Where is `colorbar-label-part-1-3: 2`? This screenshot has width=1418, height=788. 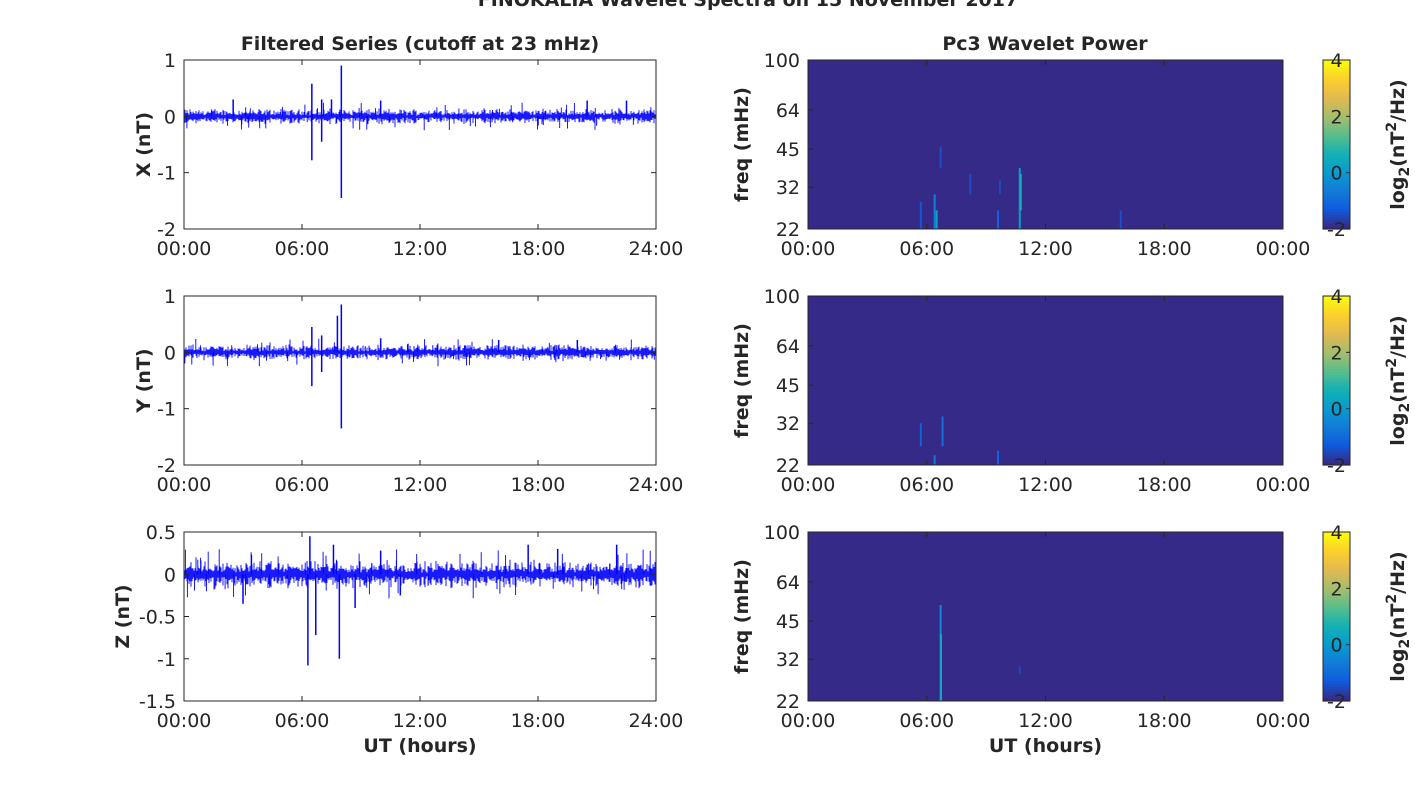
colorbar-label-part-1-3: 2 is located at coordinates (1392, 363).